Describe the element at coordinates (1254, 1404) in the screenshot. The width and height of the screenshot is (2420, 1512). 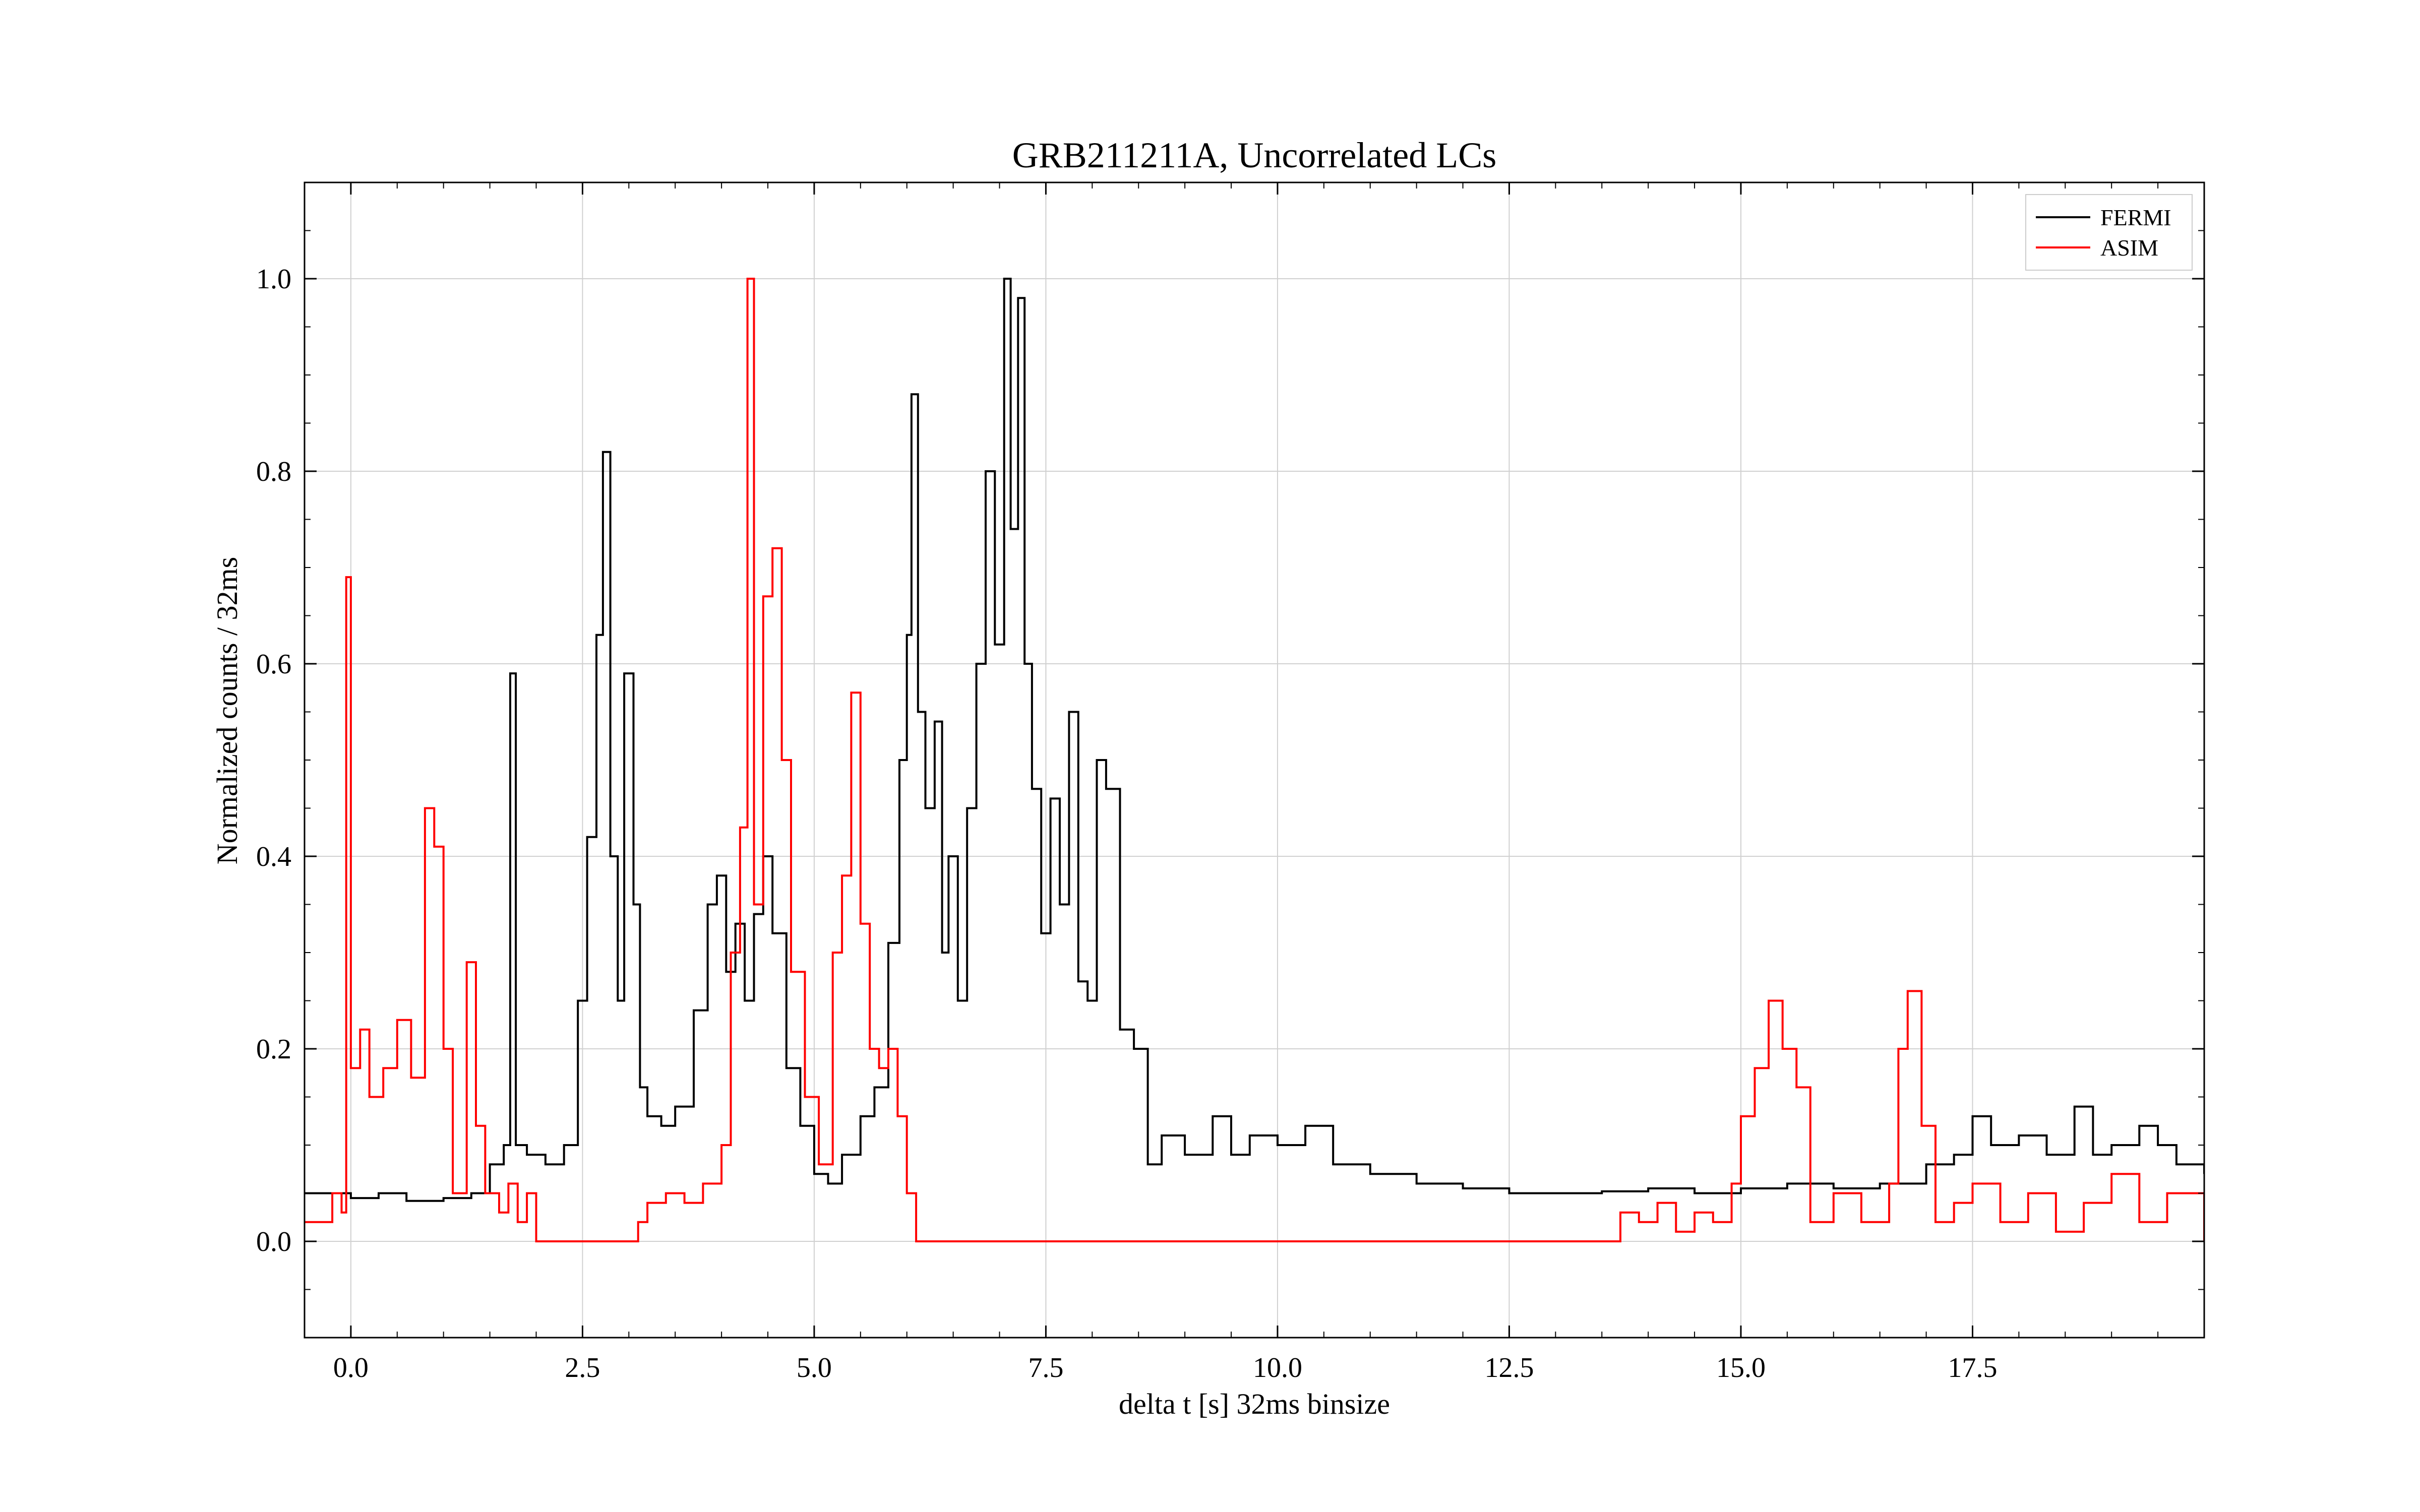
I see `x-axis-label: delta t [s] 32ms binsize` at that location.